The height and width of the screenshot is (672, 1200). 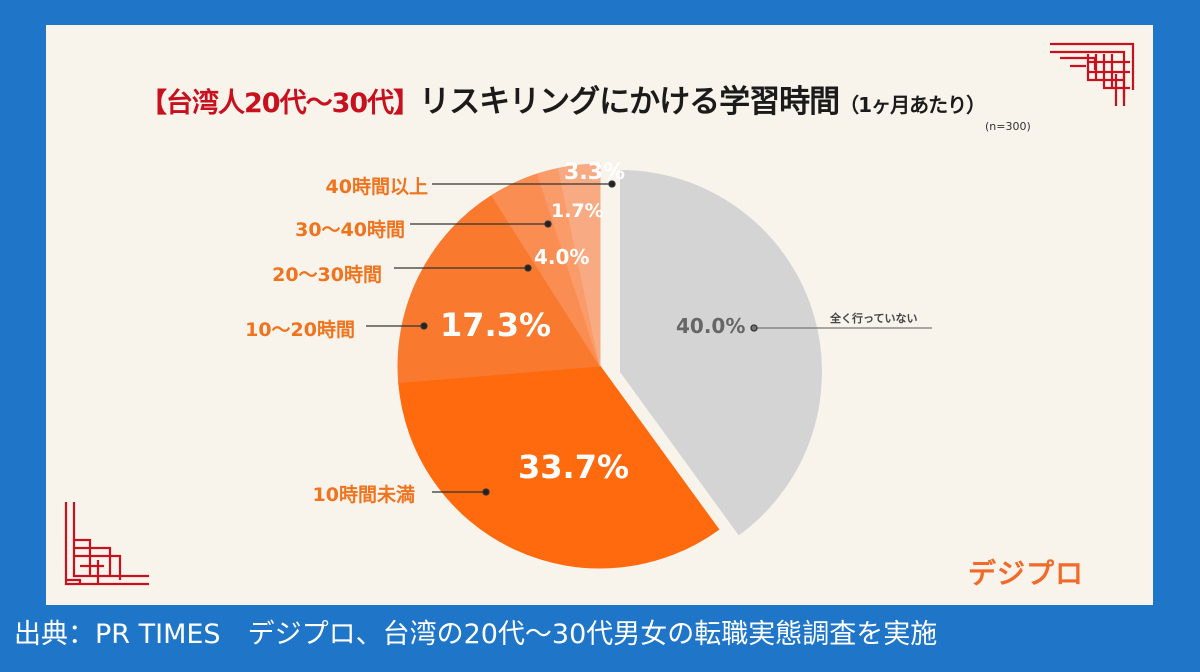 What do you see at coordinates (350, 230) in the screenshot?
I see `label-30-40h: 30〜40時間` at bounding box center [350, 230].